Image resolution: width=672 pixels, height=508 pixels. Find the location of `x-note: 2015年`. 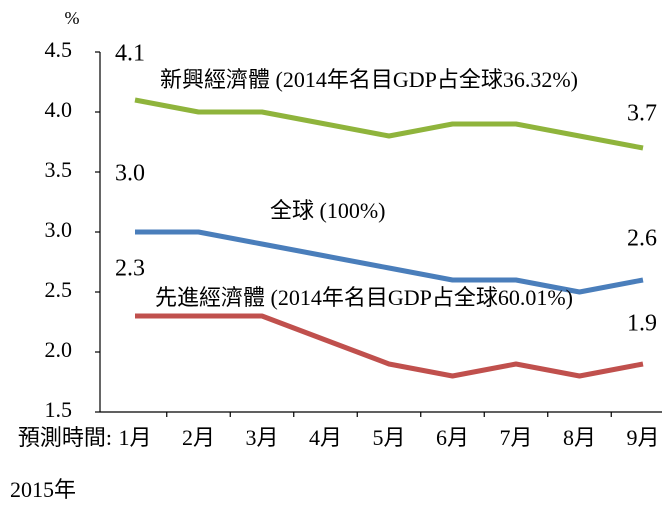

x-note: 2015年 is located at coordinates (43, 489).